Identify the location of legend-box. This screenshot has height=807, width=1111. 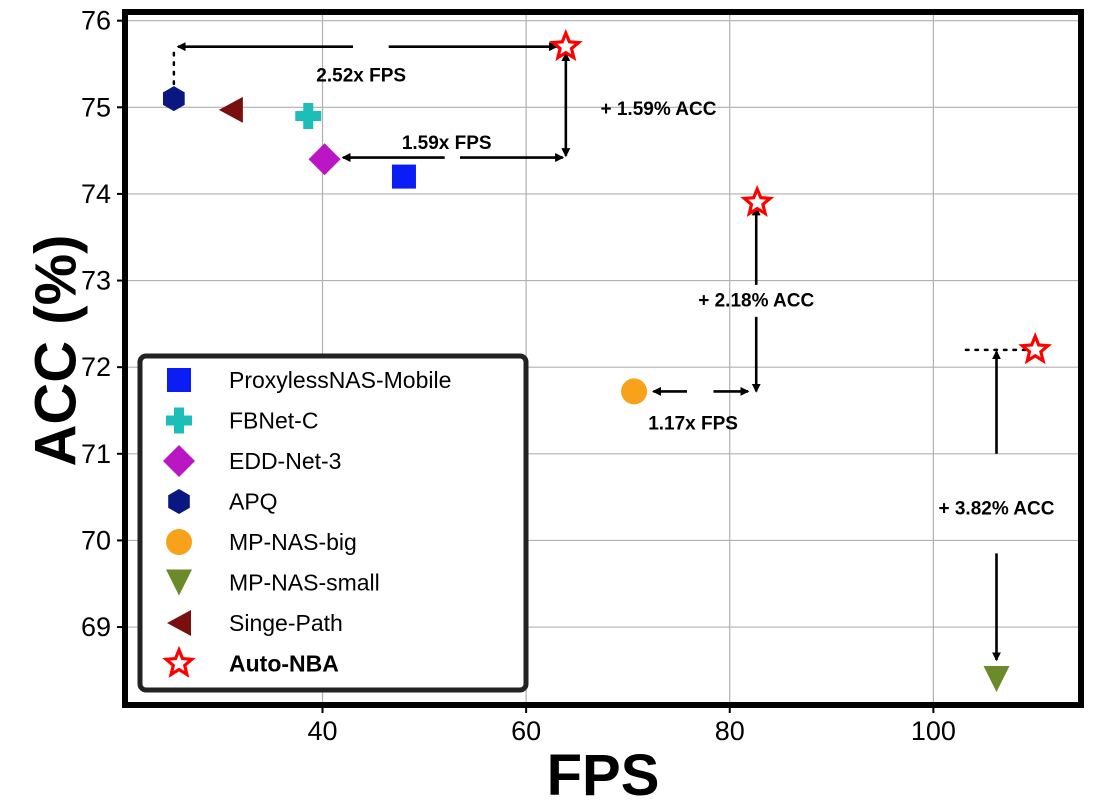
(333, 523).